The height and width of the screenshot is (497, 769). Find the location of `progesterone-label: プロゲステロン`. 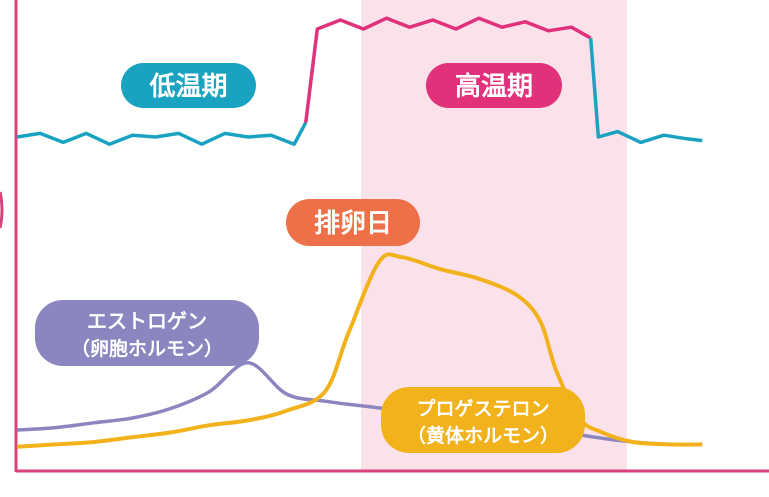

progesterone-label: プロゲステロン is located at coordinates (482, 408).